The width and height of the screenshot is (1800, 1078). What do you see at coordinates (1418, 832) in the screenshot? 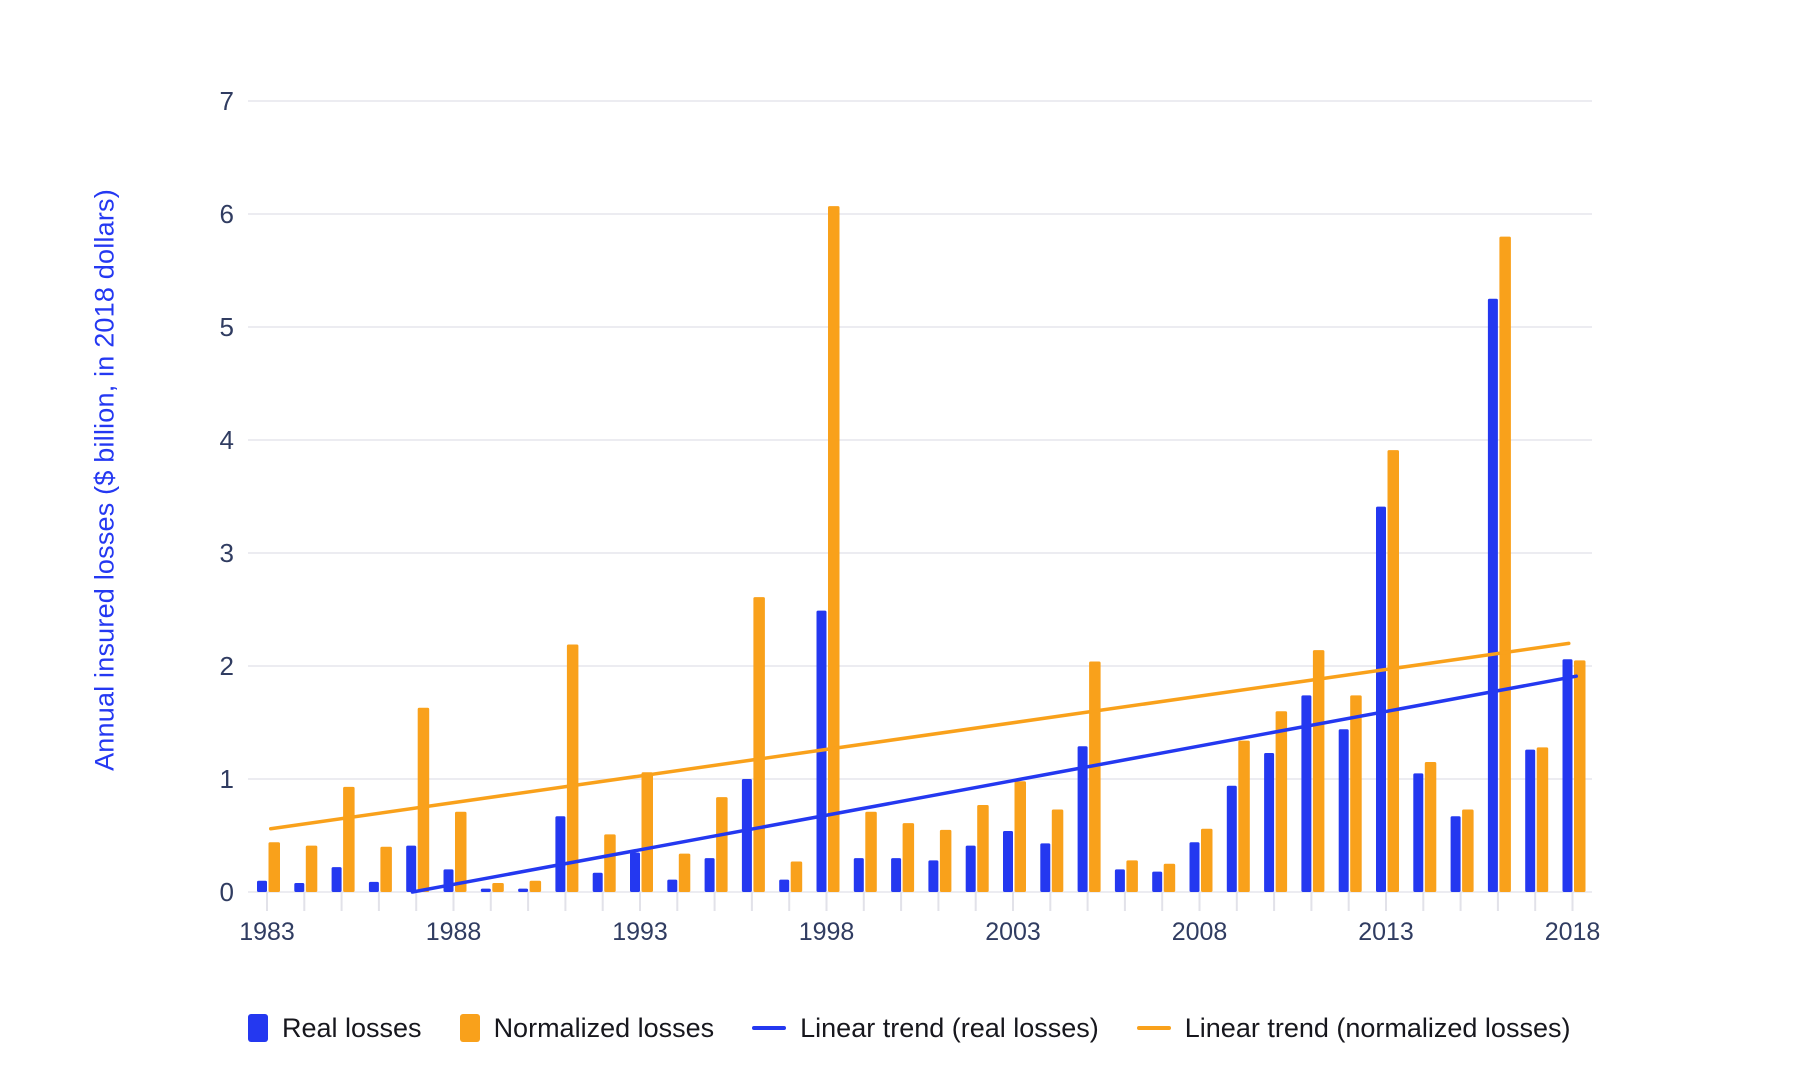
I see `bar-real-losses-2014` at bounding box center [1418, 832].